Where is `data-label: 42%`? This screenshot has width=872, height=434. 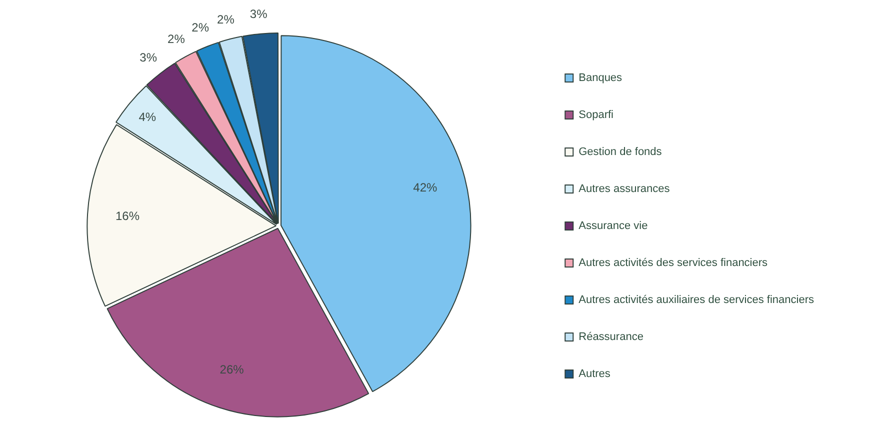
data-label: 42% is located at coordinates (425, 187).